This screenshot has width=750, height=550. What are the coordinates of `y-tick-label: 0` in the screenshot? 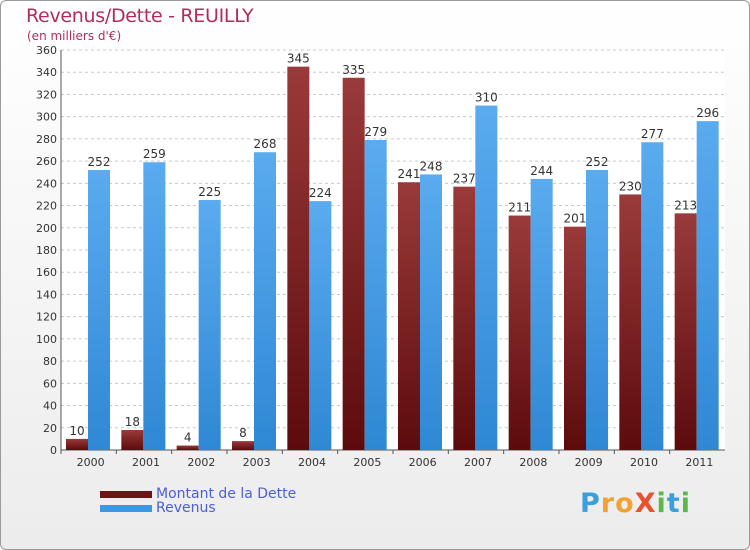 It's located at (53, 450).